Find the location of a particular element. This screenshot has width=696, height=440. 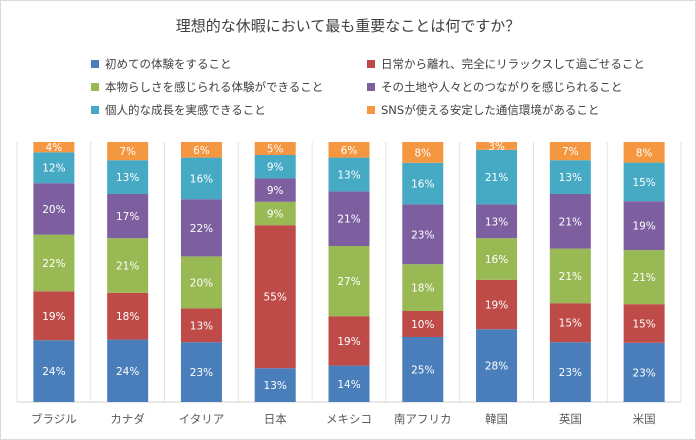

data-label: 23% is located at coordinates (422, 235).